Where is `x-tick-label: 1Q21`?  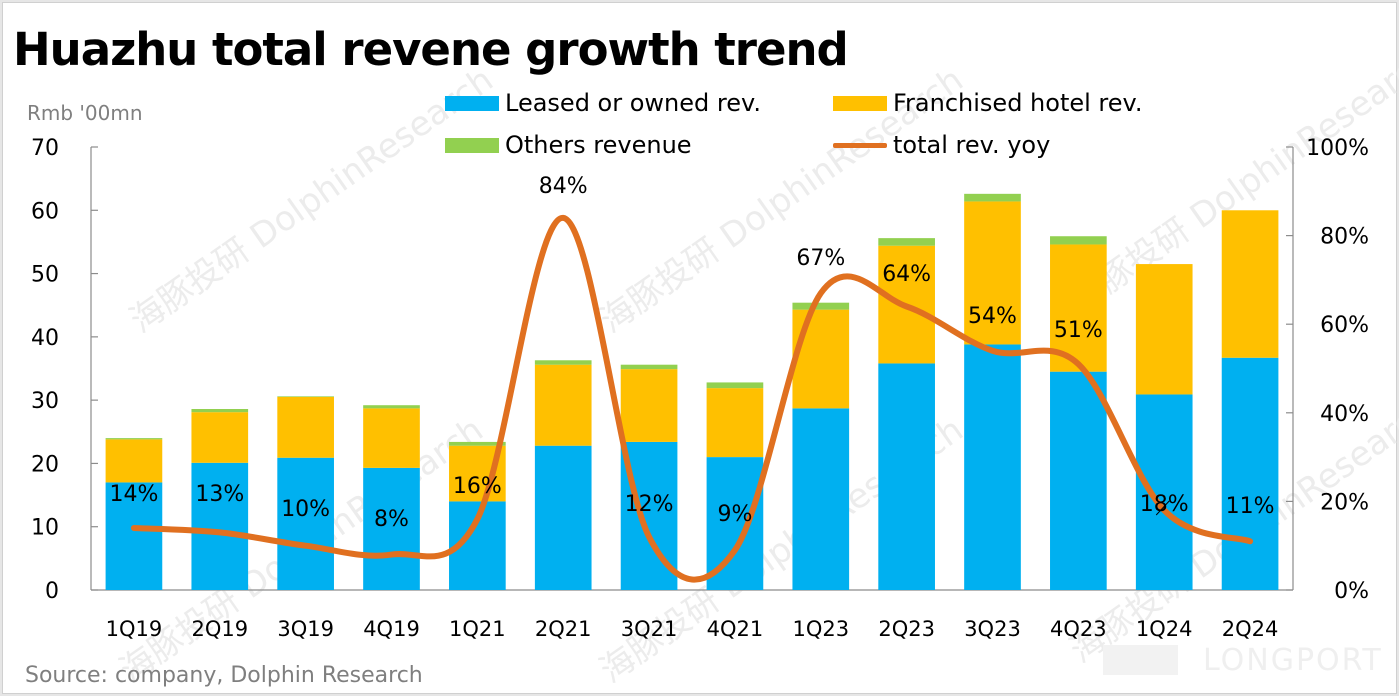
x-tick-label: 1Q21 is located at coordinates (477, 629).